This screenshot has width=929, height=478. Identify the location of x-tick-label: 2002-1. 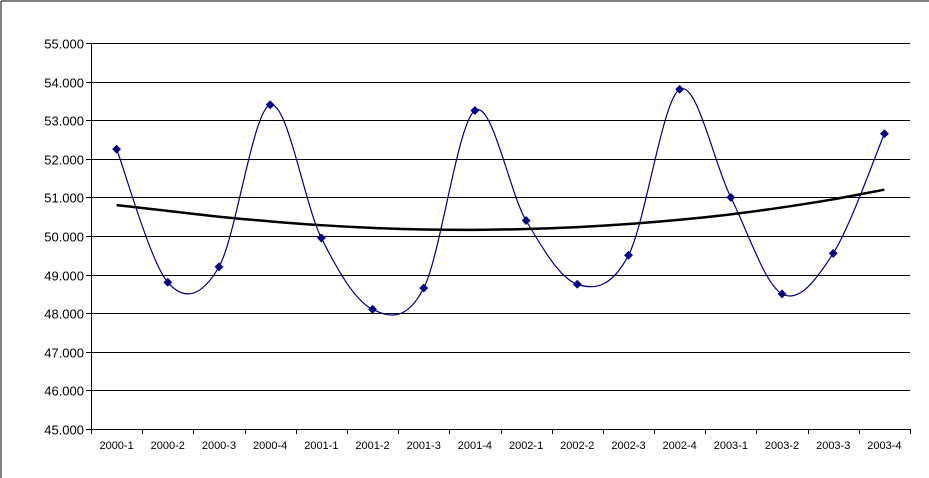
(526, 446).